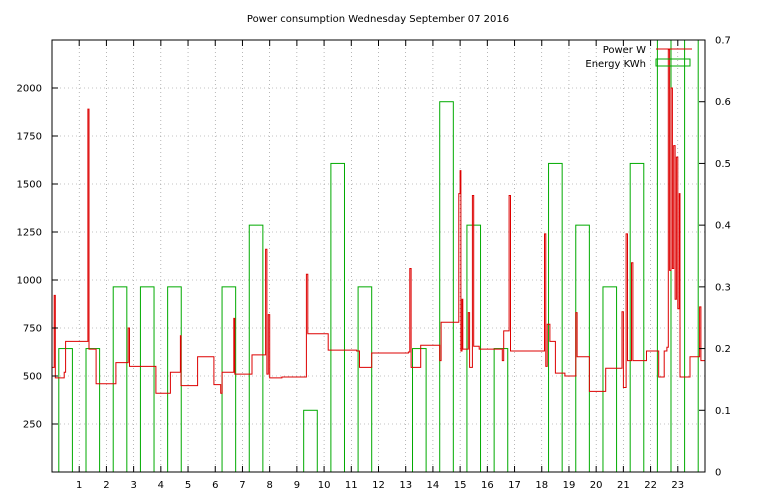 The width and height of the screenshot is (768, 504). What do you see at coordinates (378, 485) in the screenshot?
I see `x-tick-label: 12` at bounding box center [378, 485].